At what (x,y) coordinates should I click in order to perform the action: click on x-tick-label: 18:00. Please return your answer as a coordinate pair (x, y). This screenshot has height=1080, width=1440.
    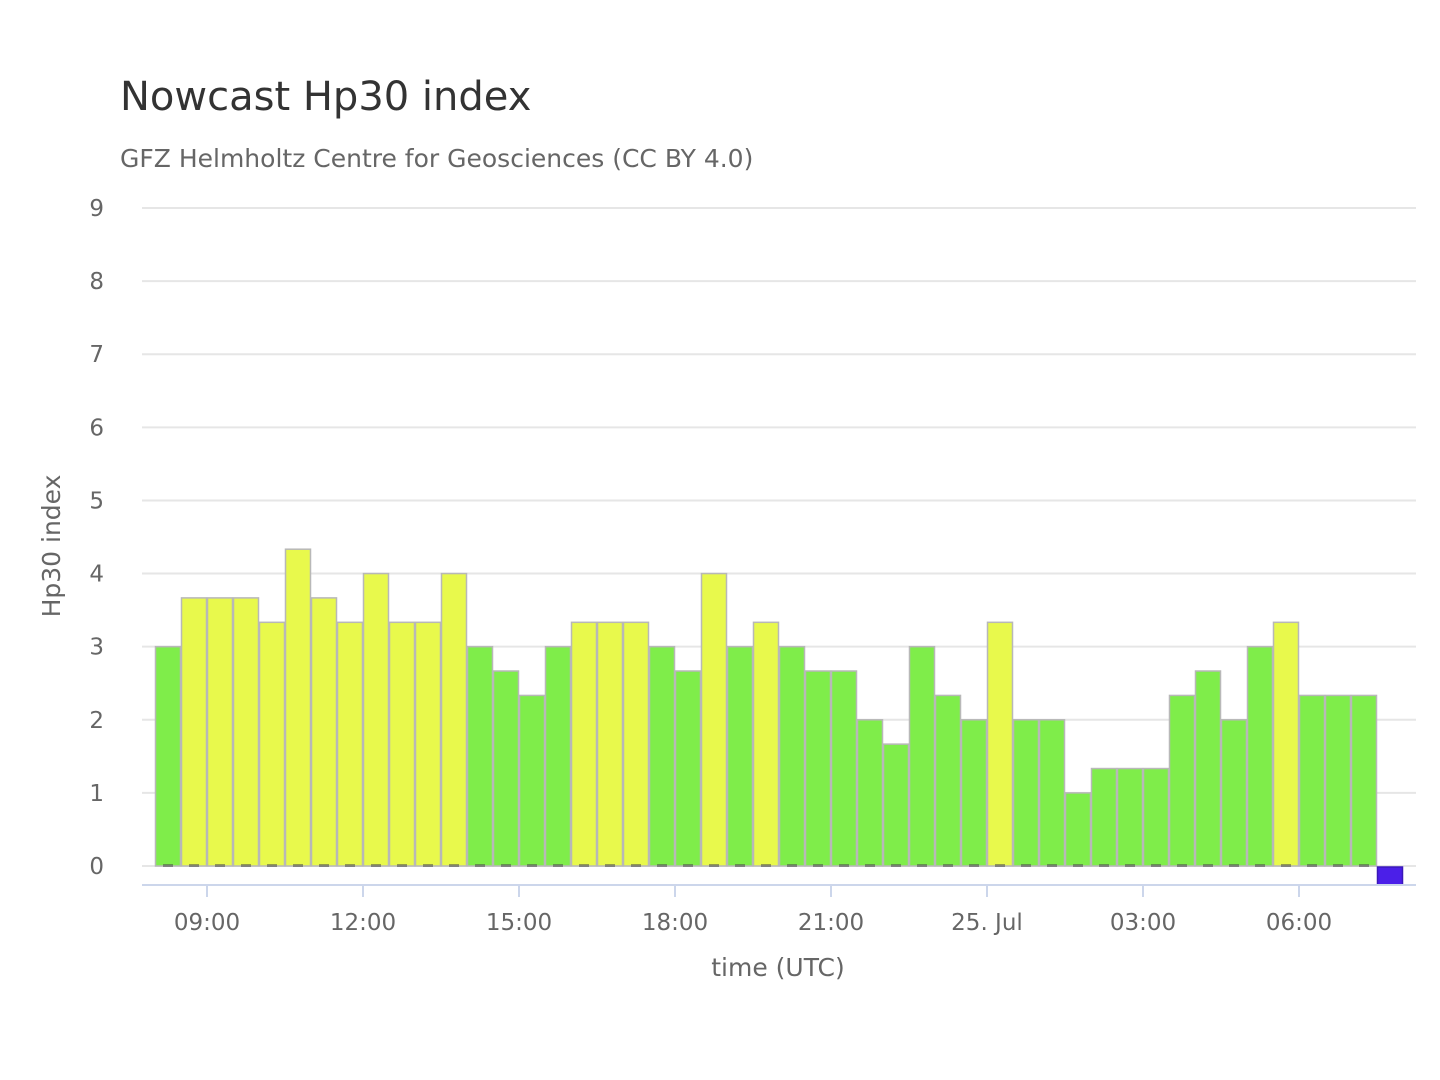
    Looking at the image, I should click on (675, 923).